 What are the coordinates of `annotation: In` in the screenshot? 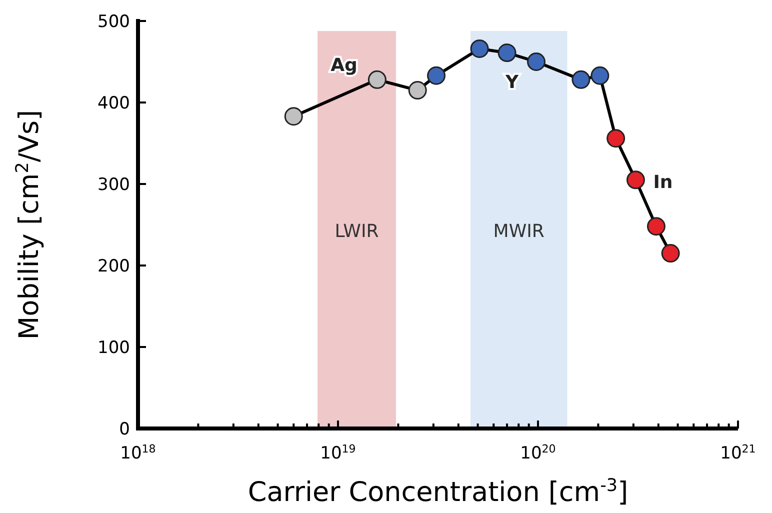 It's located at (663, 182).